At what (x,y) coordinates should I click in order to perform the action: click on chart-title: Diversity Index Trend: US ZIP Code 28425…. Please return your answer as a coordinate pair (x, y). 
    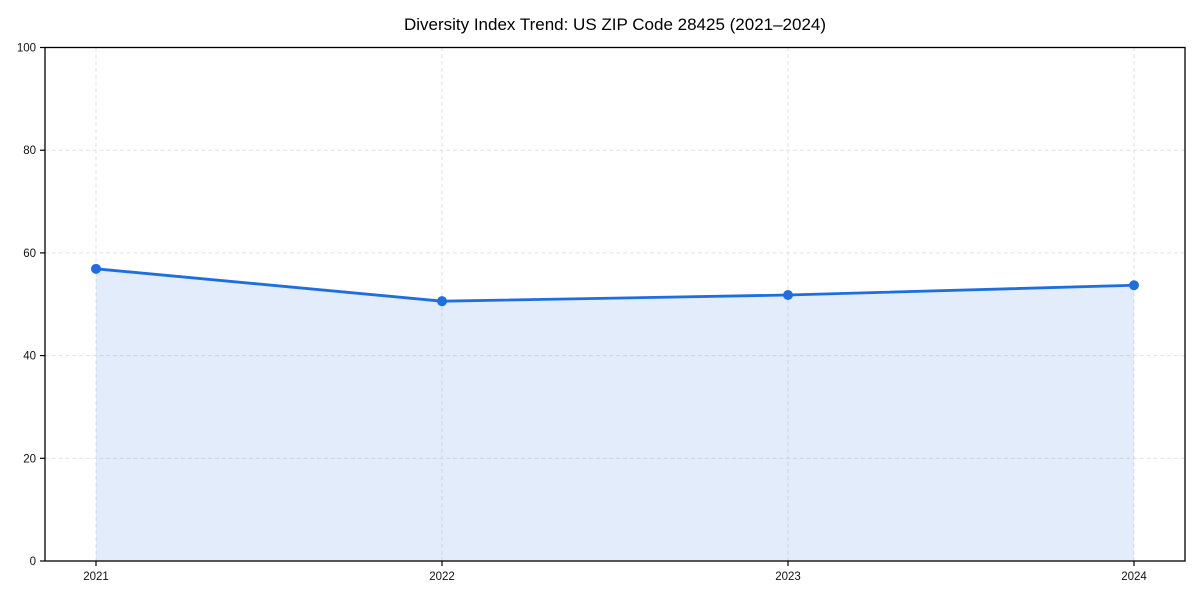
    Looking at the image, I should click on (615, 24).